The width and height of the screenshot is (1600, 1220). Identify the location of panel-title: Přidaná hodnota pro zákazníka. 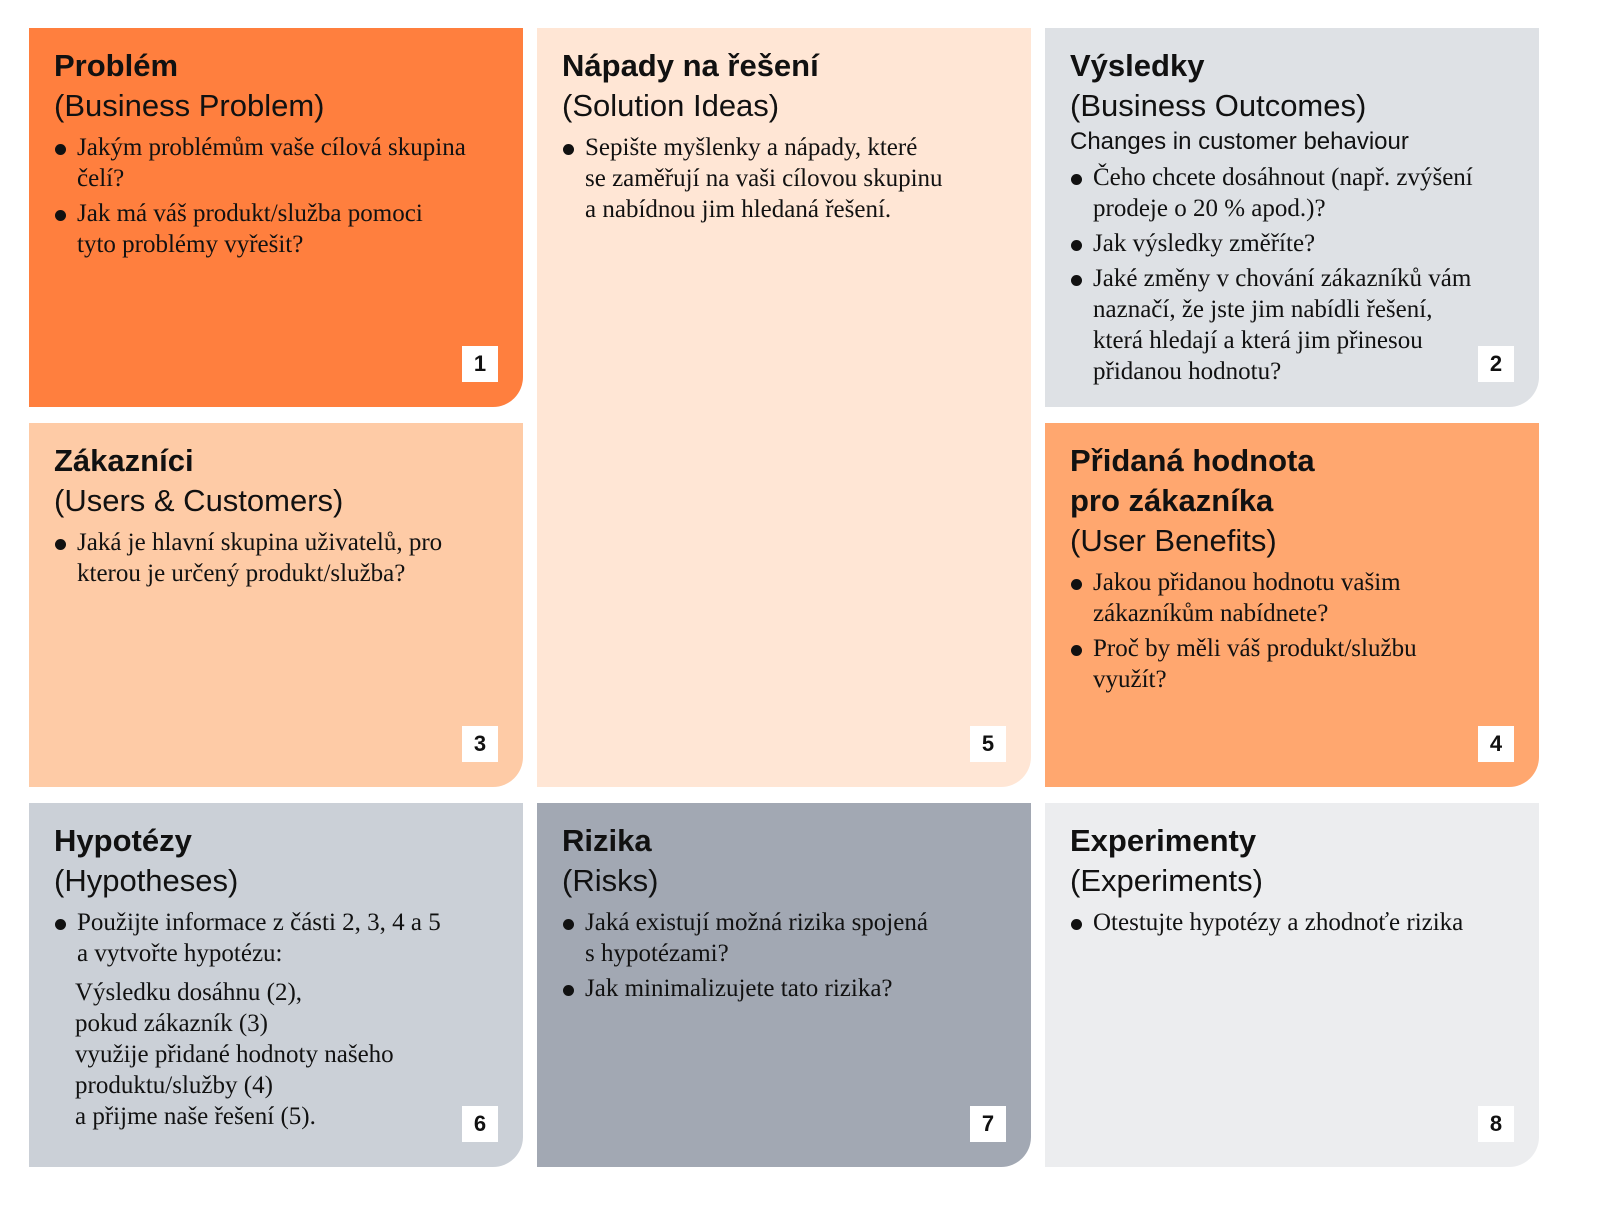
(1292, 481).